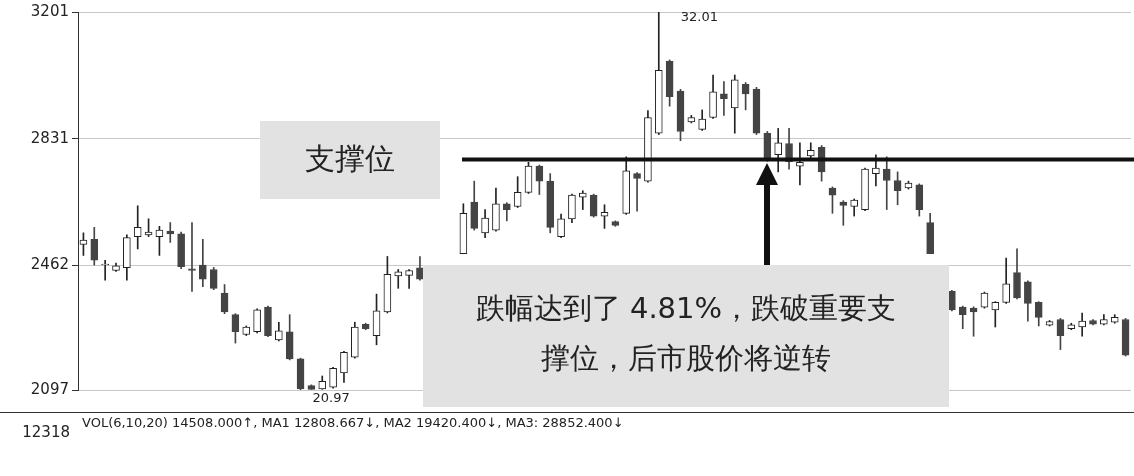  What do you see at coordinates (46, 432) in the screenshot?
I see `text: 12318` at bounding box center [46, 432].